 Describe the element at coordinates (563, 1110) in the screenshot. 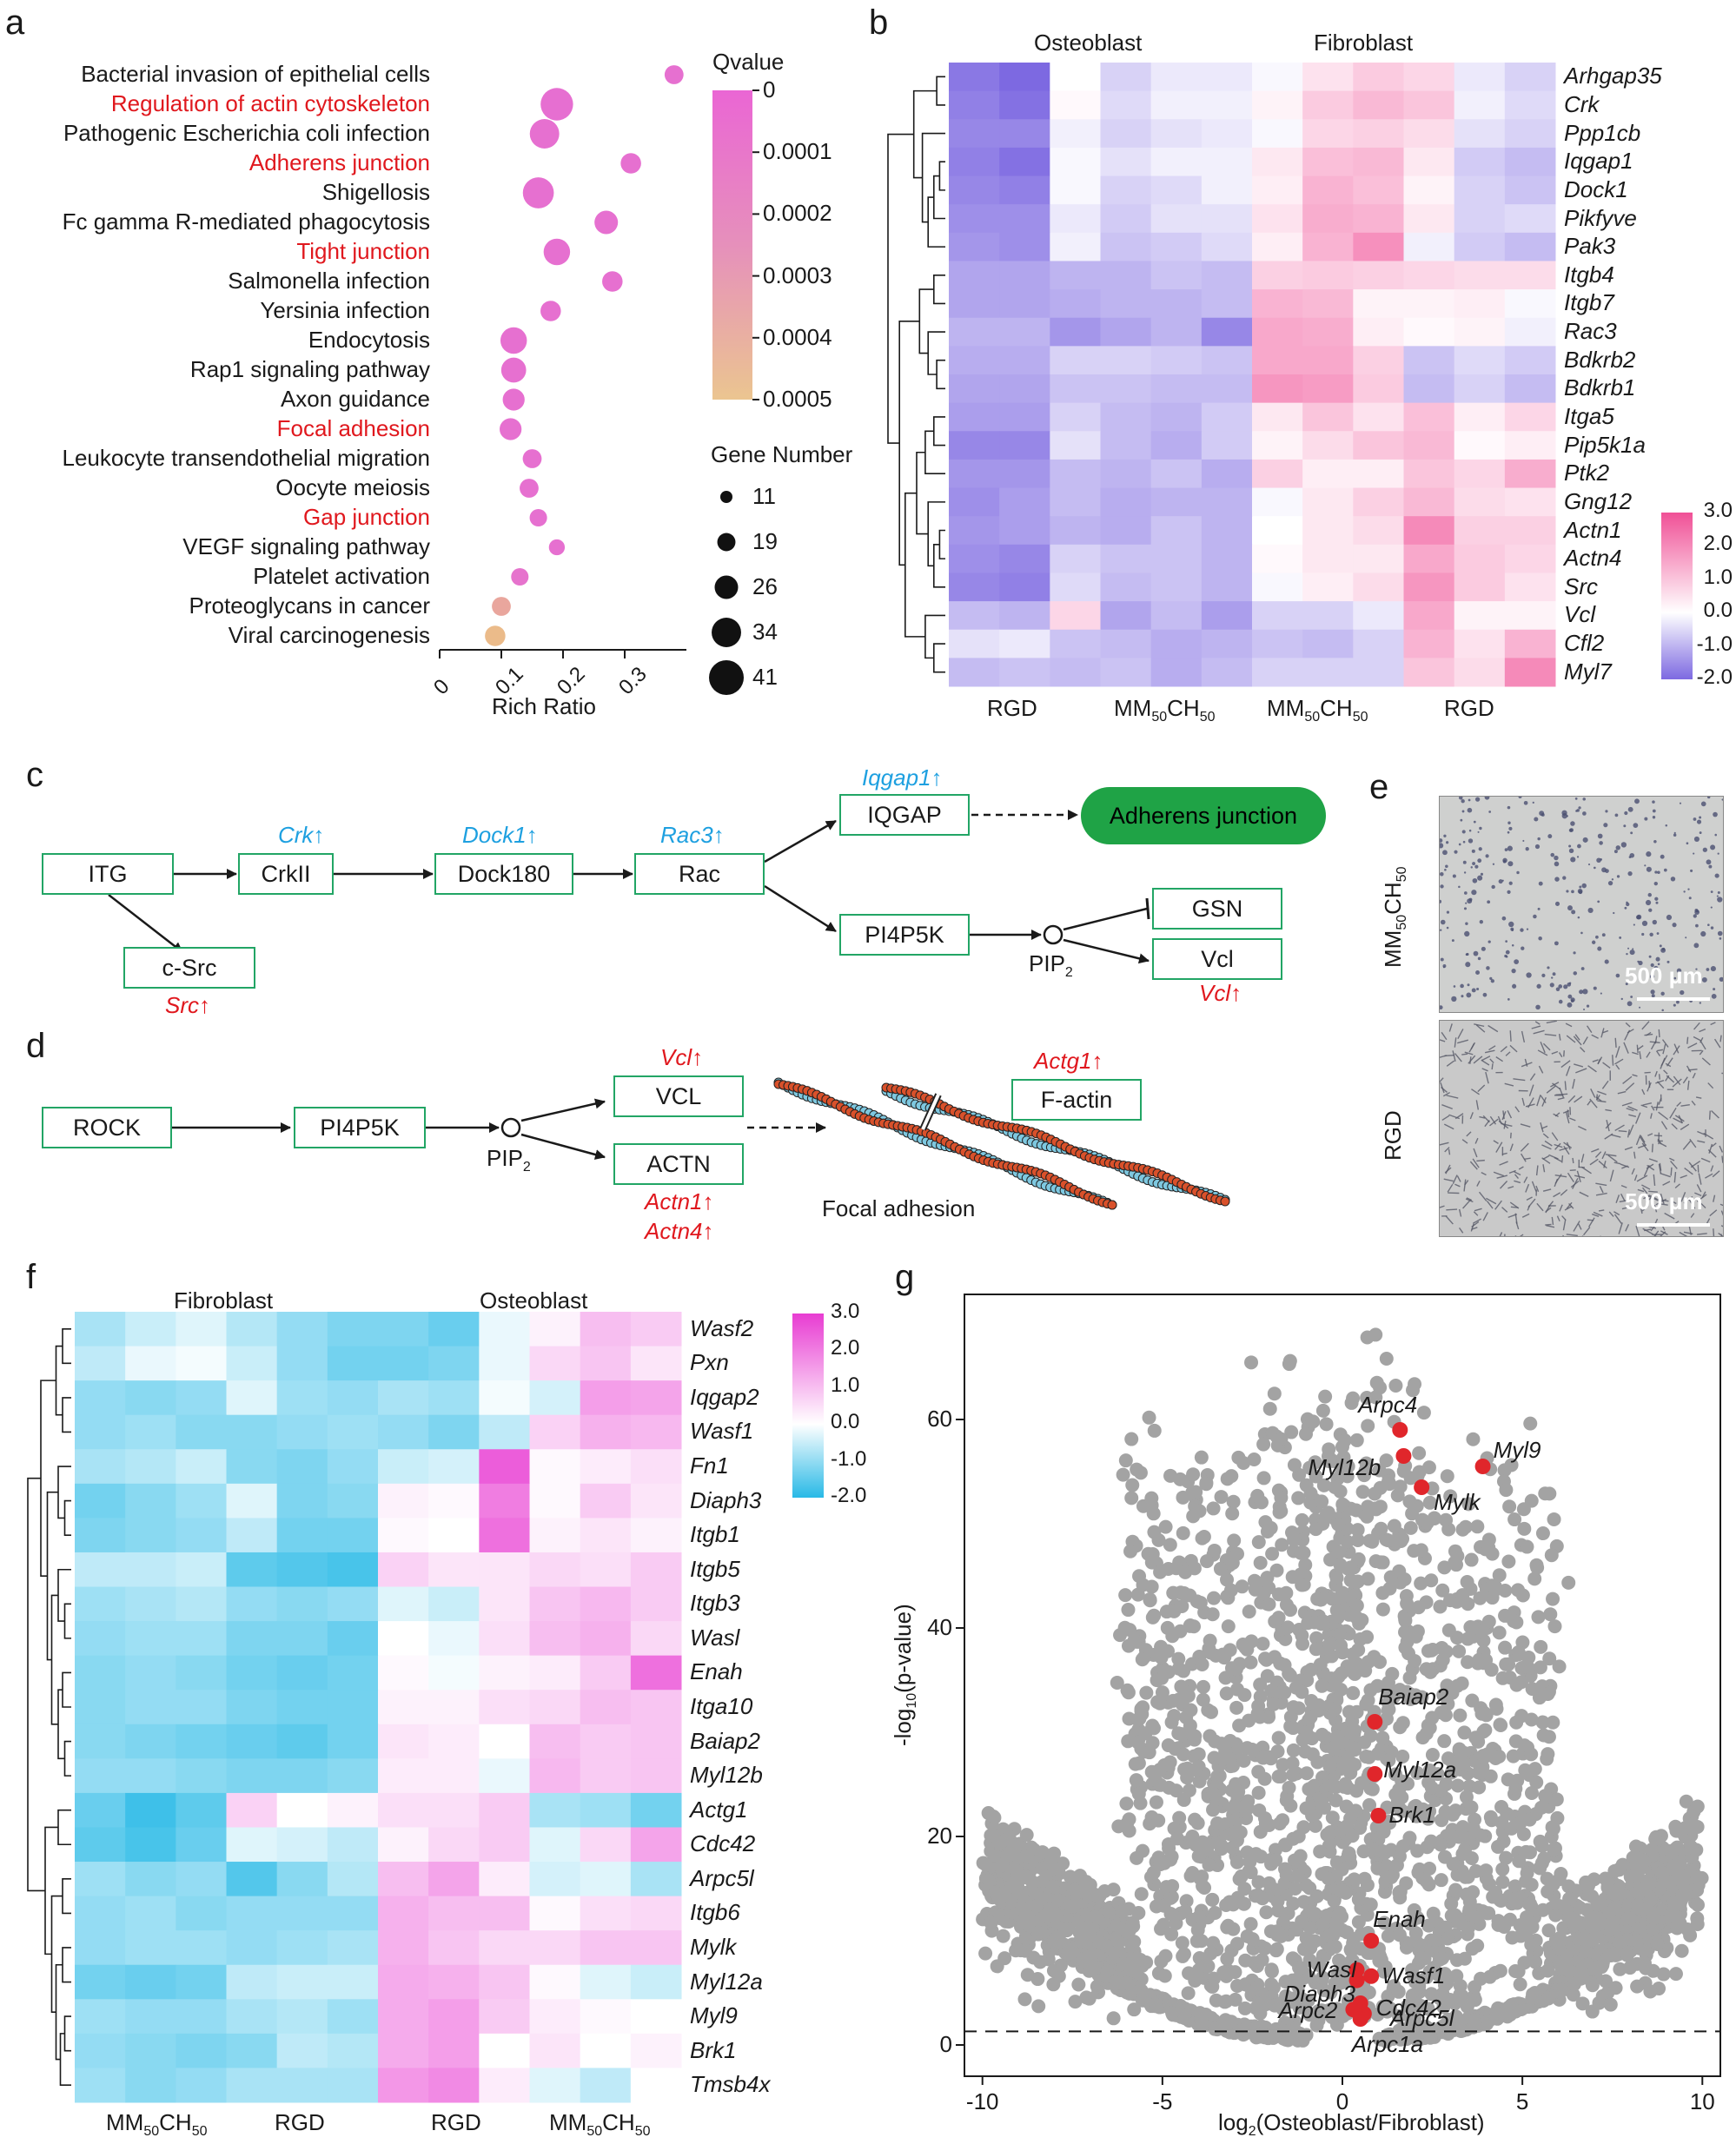

I see `arrow-pip2-vcl-d` at that location.